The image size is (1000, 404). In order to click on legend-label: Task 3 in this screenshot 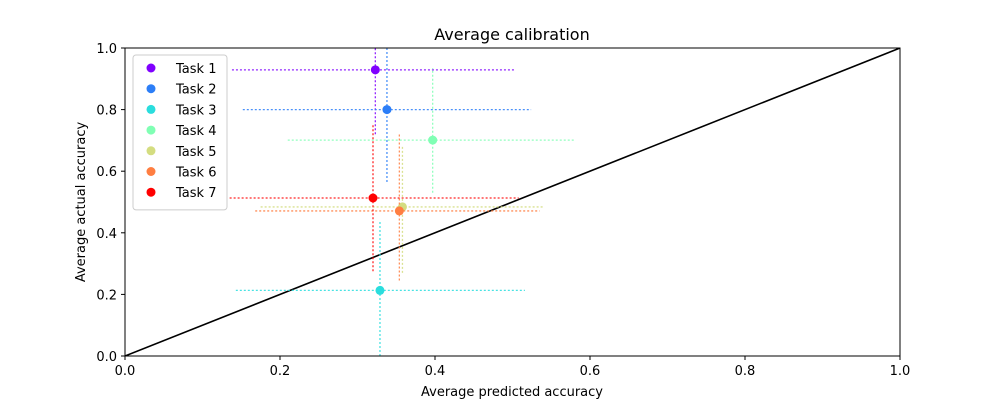, I will do `click(195, 110)`.